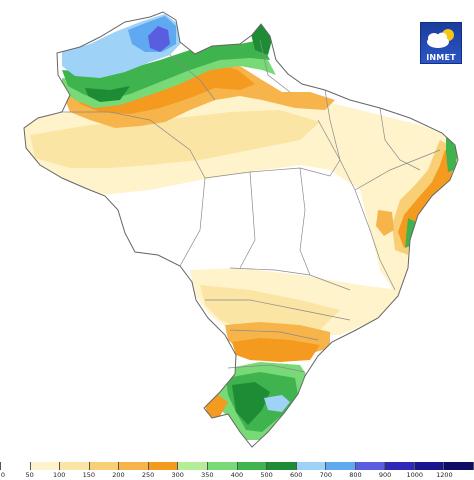 Image resolution: width=474 pixels, height=480 pixels. What do you see at coordinates (385, 475) in the screenshot?
I see `legend-label: 900` at bounding box center [385, 475].